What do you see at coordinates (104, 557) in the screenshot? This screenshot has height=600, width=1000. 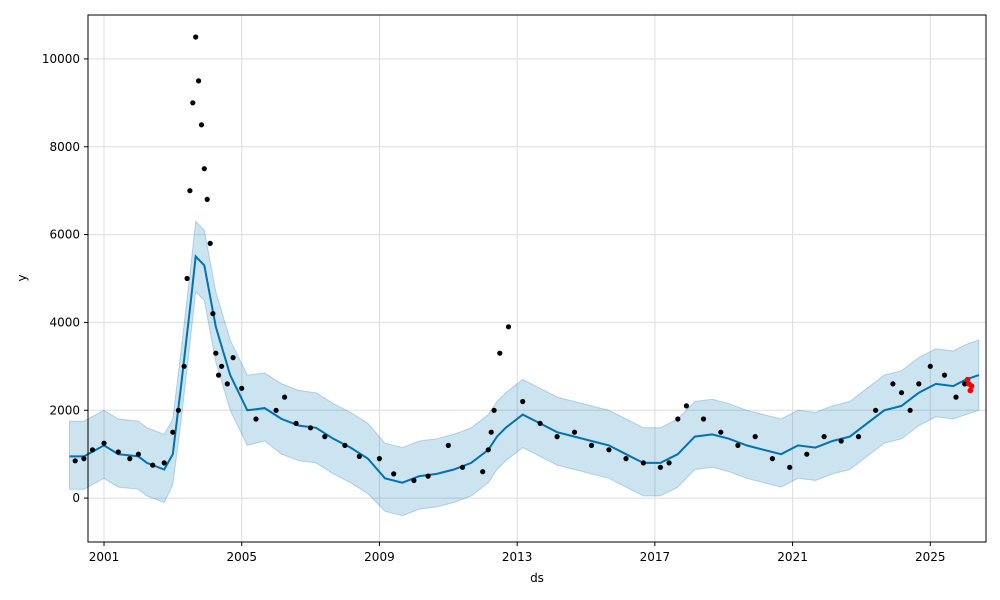 I see `x-tick-label: 2001` at bounding box center [104, 557].